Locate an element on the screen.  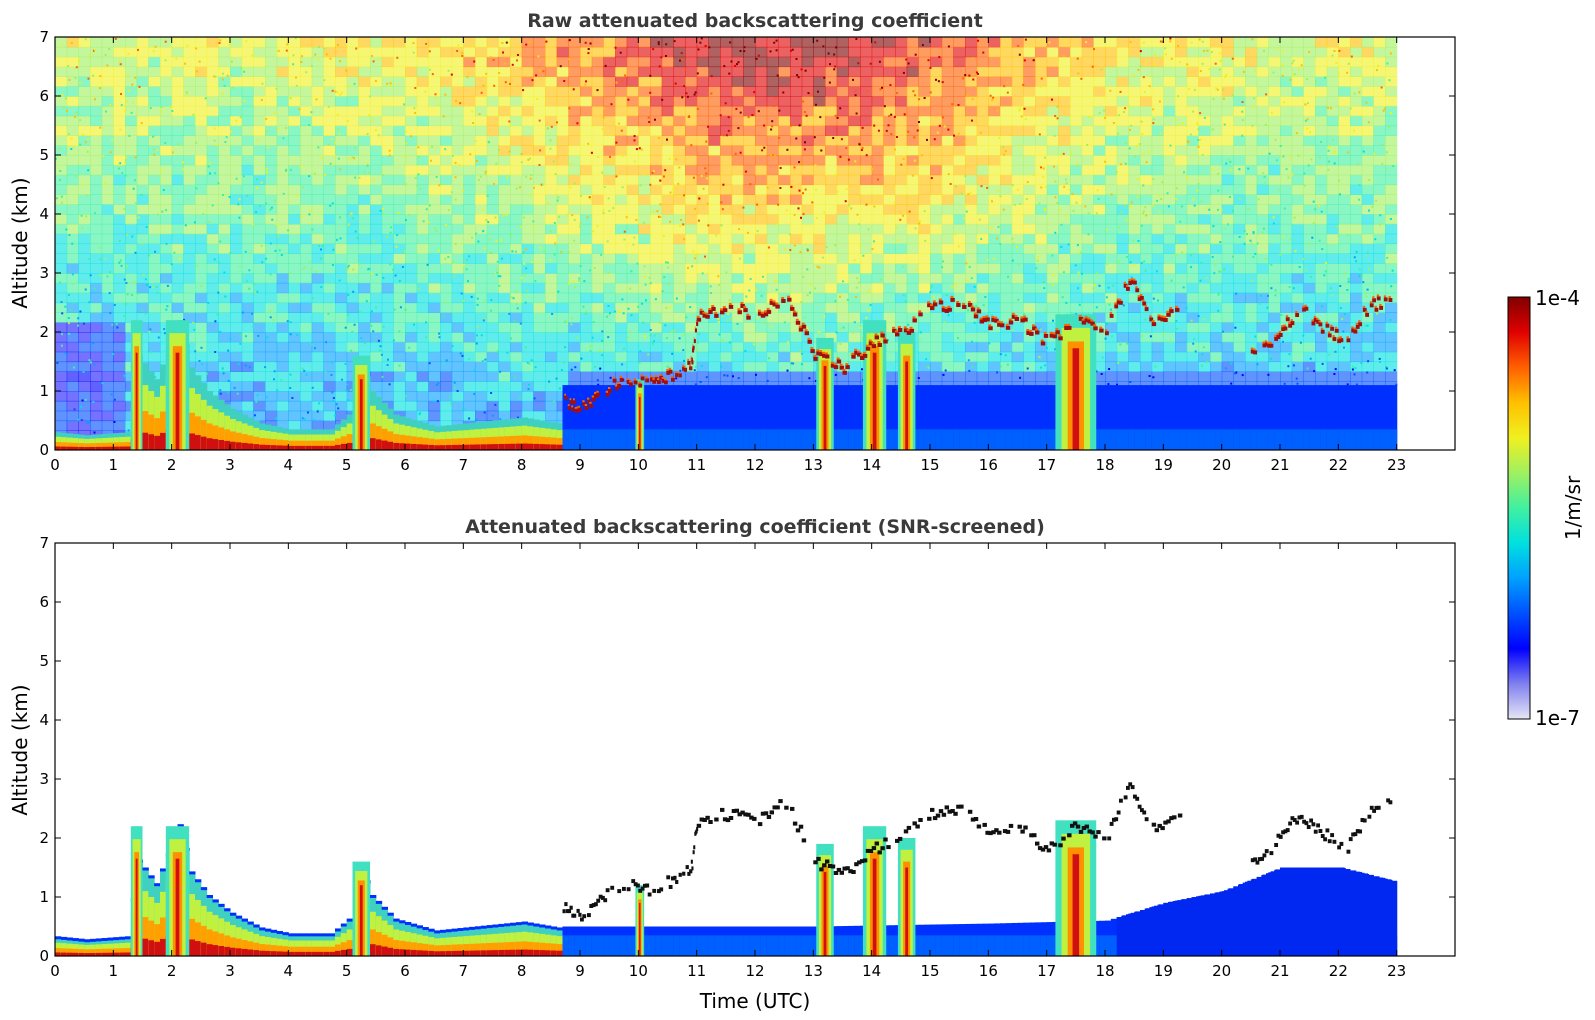
late-aerosol-dome is located at coordinates (1257, 911).